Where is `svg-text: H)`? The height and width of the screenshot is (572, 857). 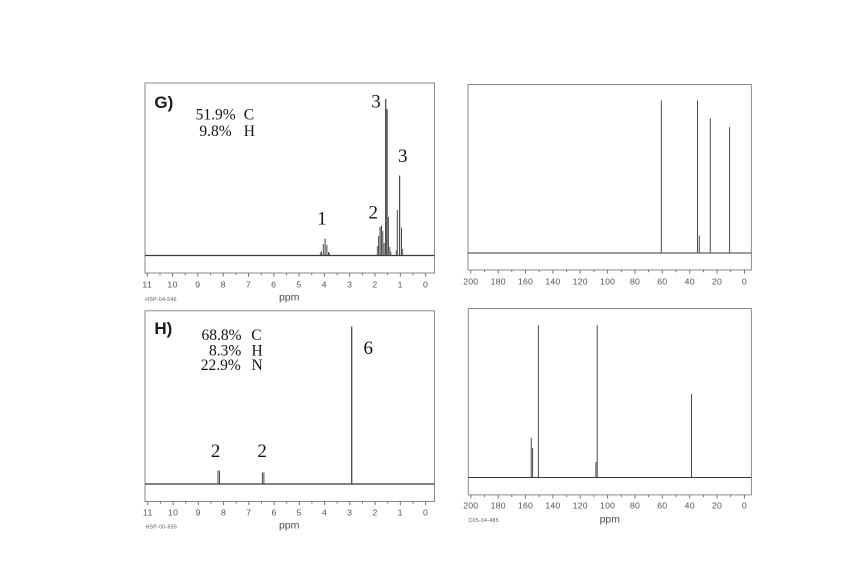
svg-text: H) is located at coordinates (163, 328).